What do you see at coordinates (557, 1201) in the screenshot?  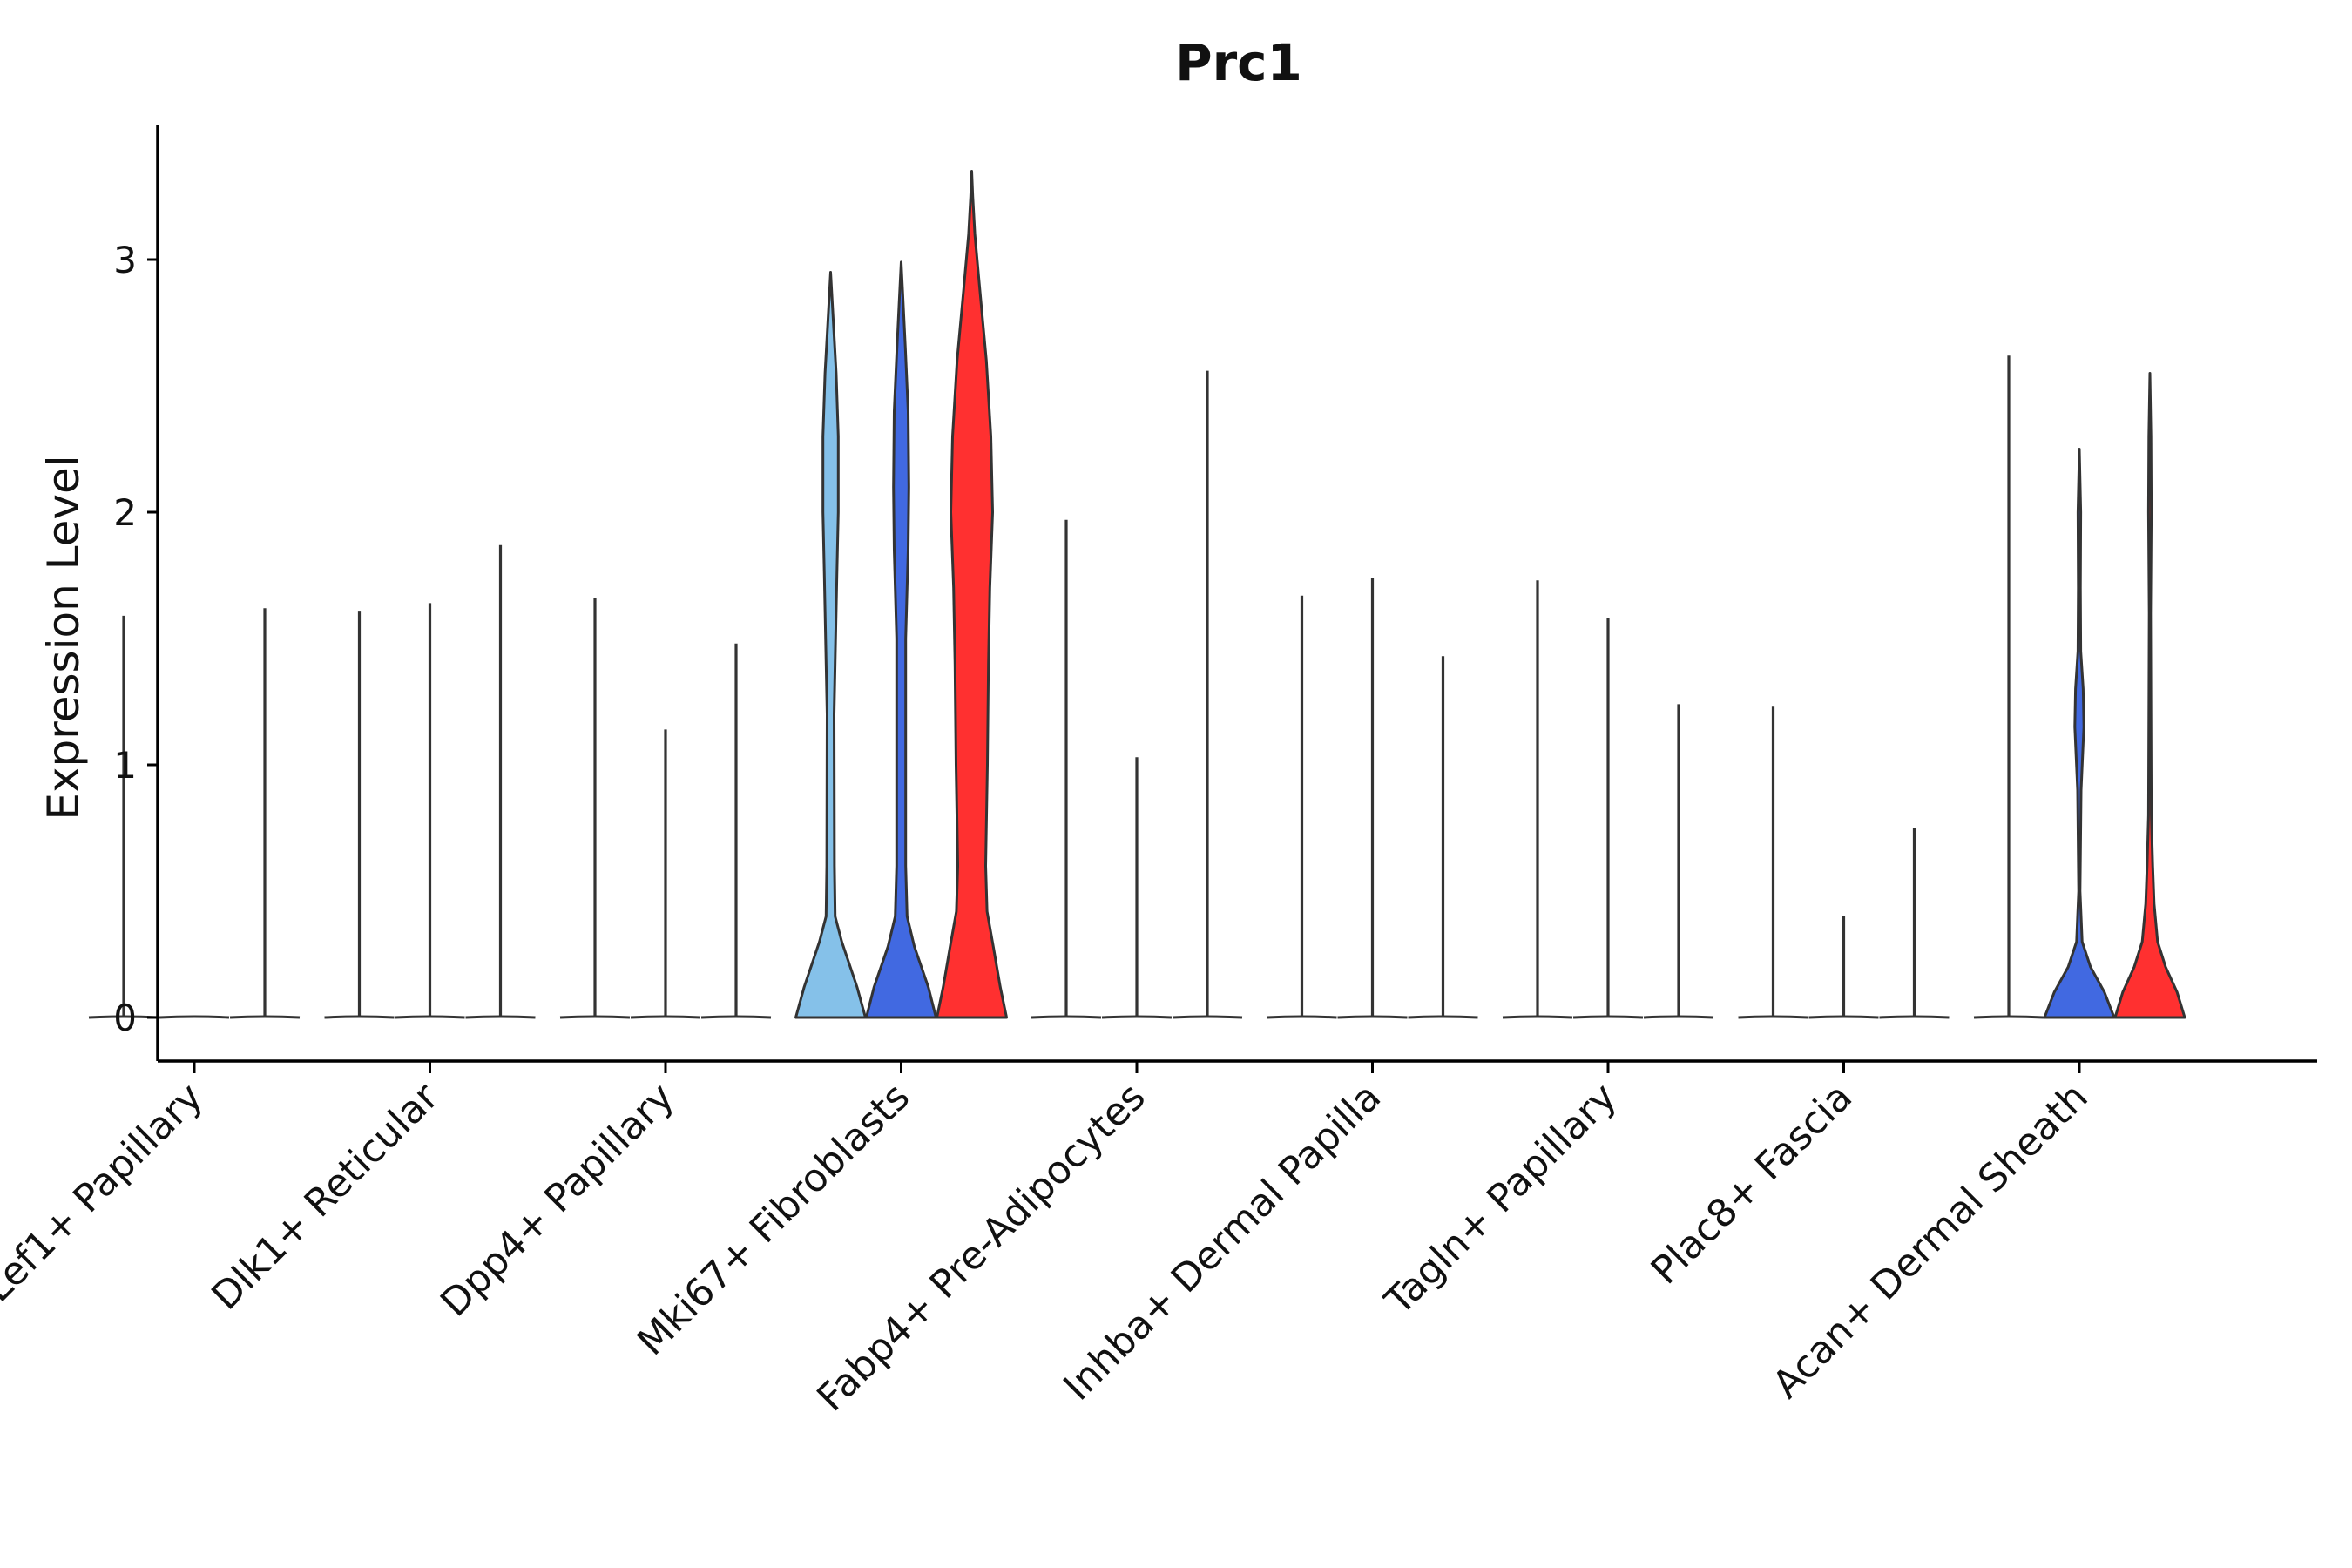 I see `x-tick-label: Dpp4+ Papillary` at bounding box center [557, 1201].